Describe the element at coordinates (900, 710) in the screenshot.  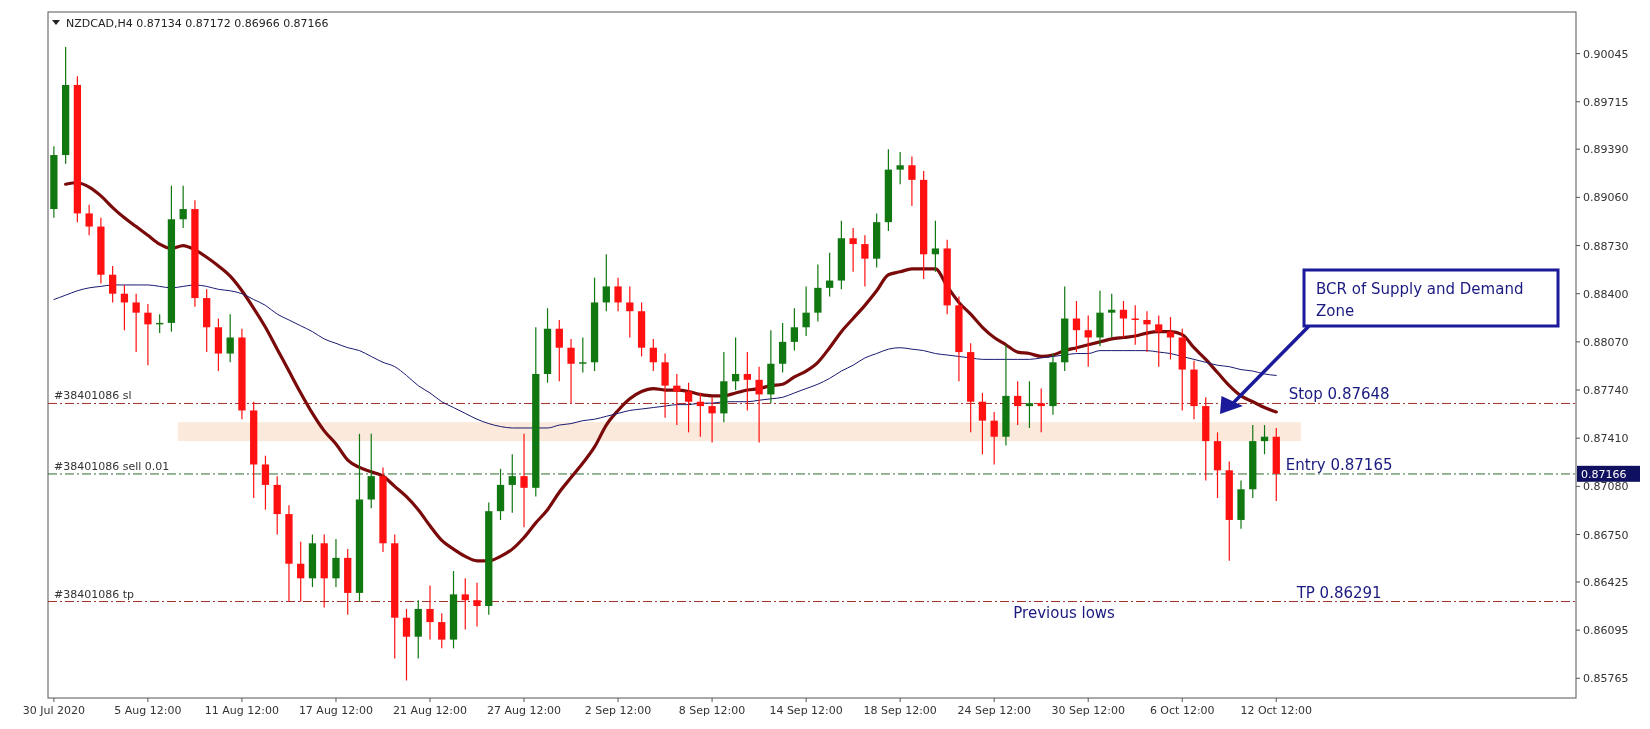
I see `x-tick-label: 18 Sep 12:00` at that location.